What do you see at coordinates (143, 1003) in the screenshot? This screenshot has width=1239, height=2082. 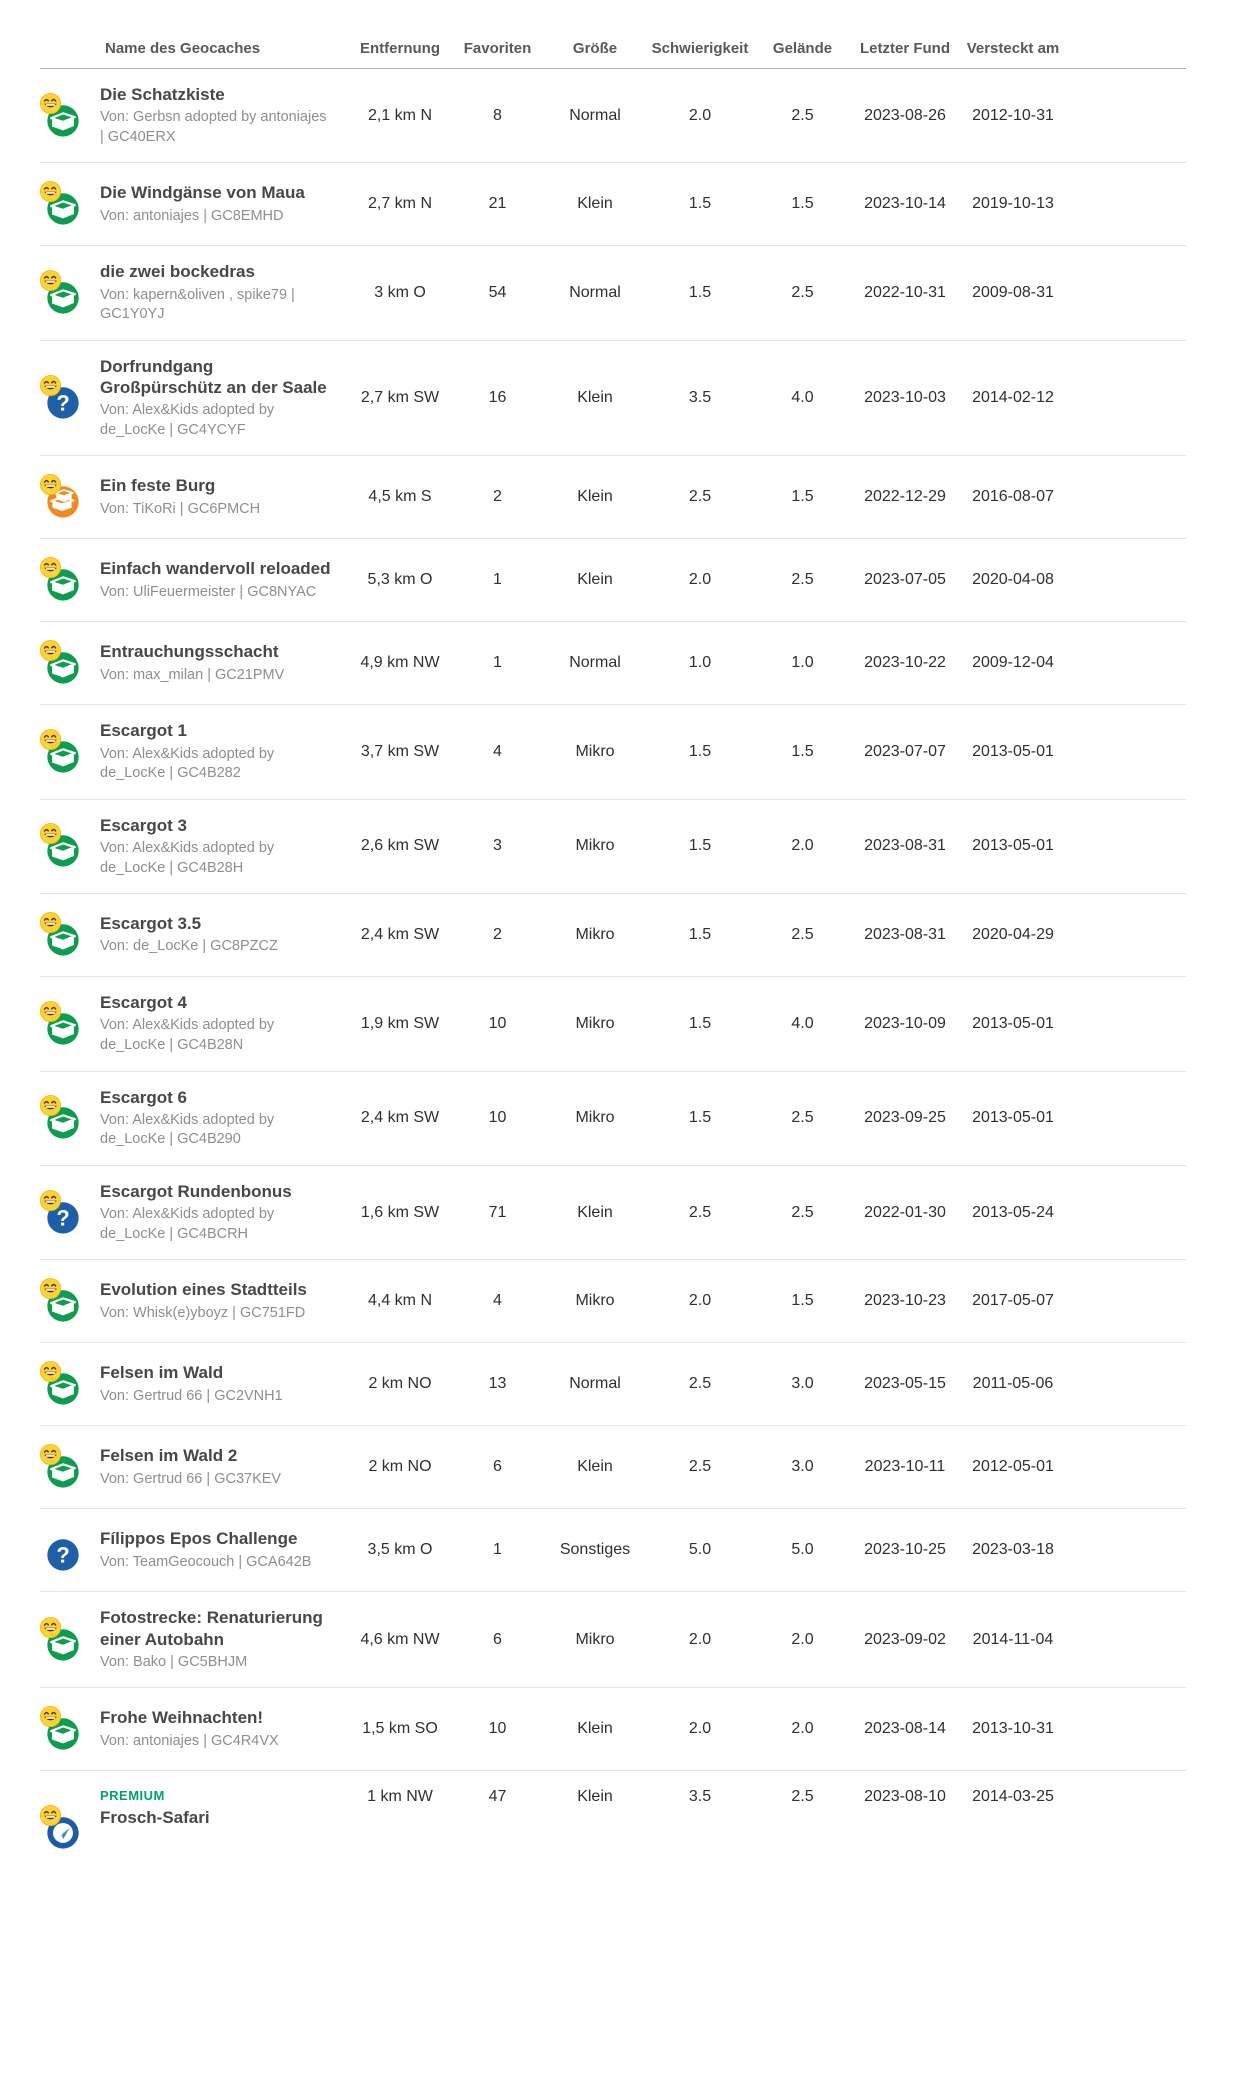 I see `cache-title-link: Escargot 4` at bounding box center [143, 1003].